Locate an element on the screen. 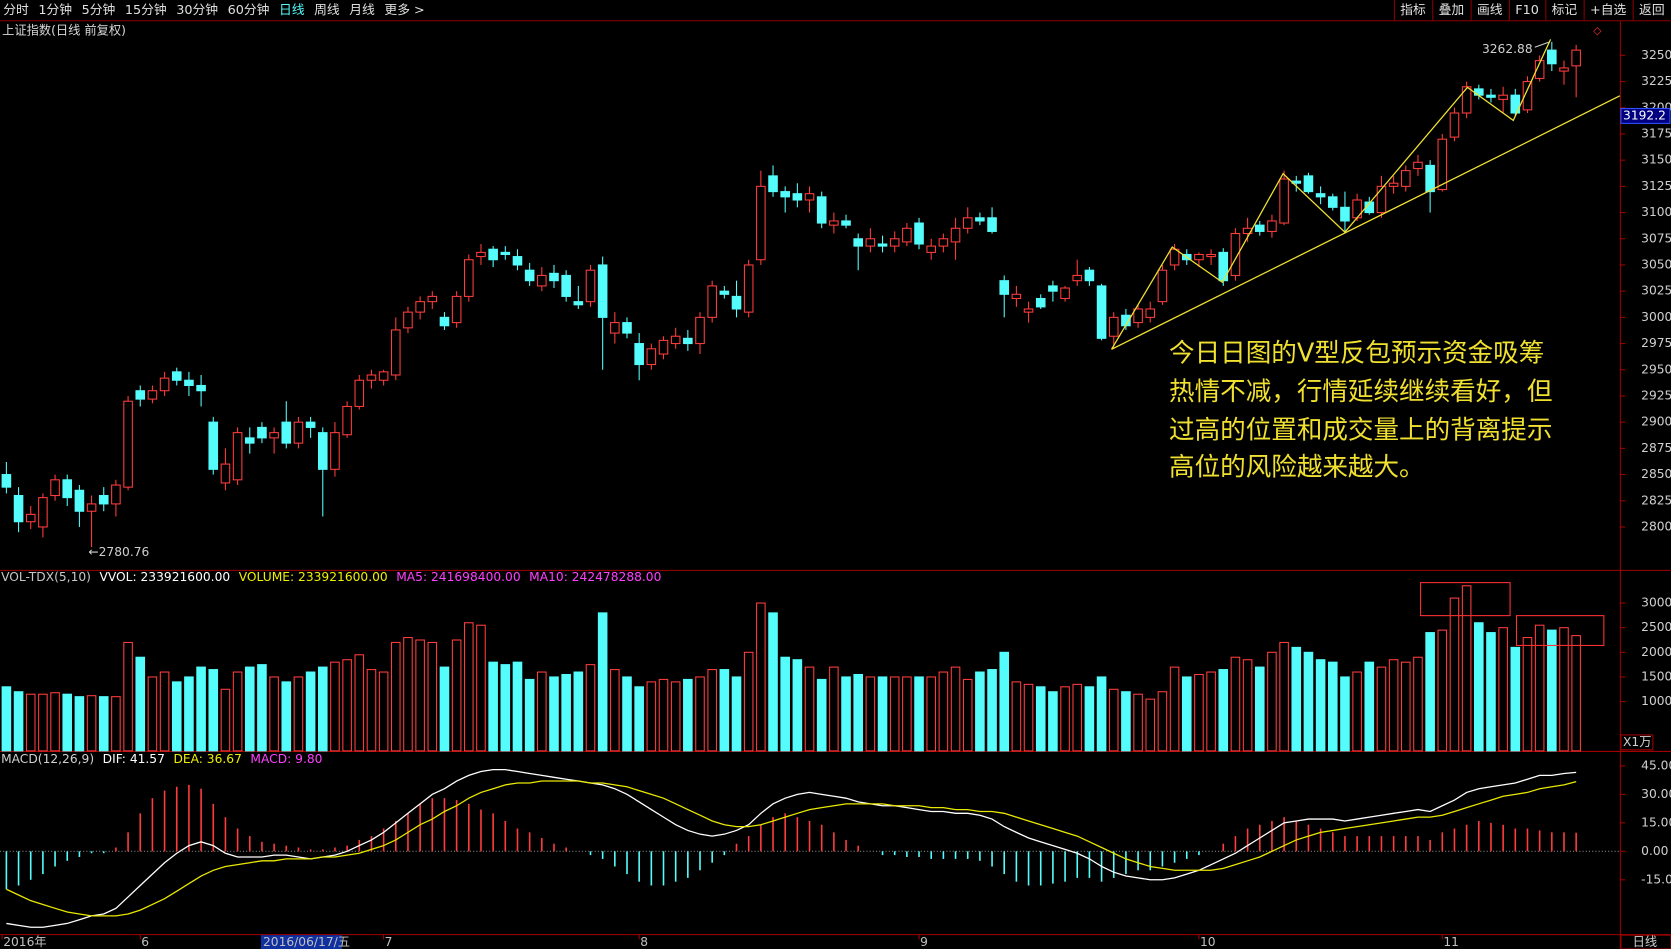 This screenshot has height=949, width=1671. tool-button: 返回 is located at coordinates (1652, 10).